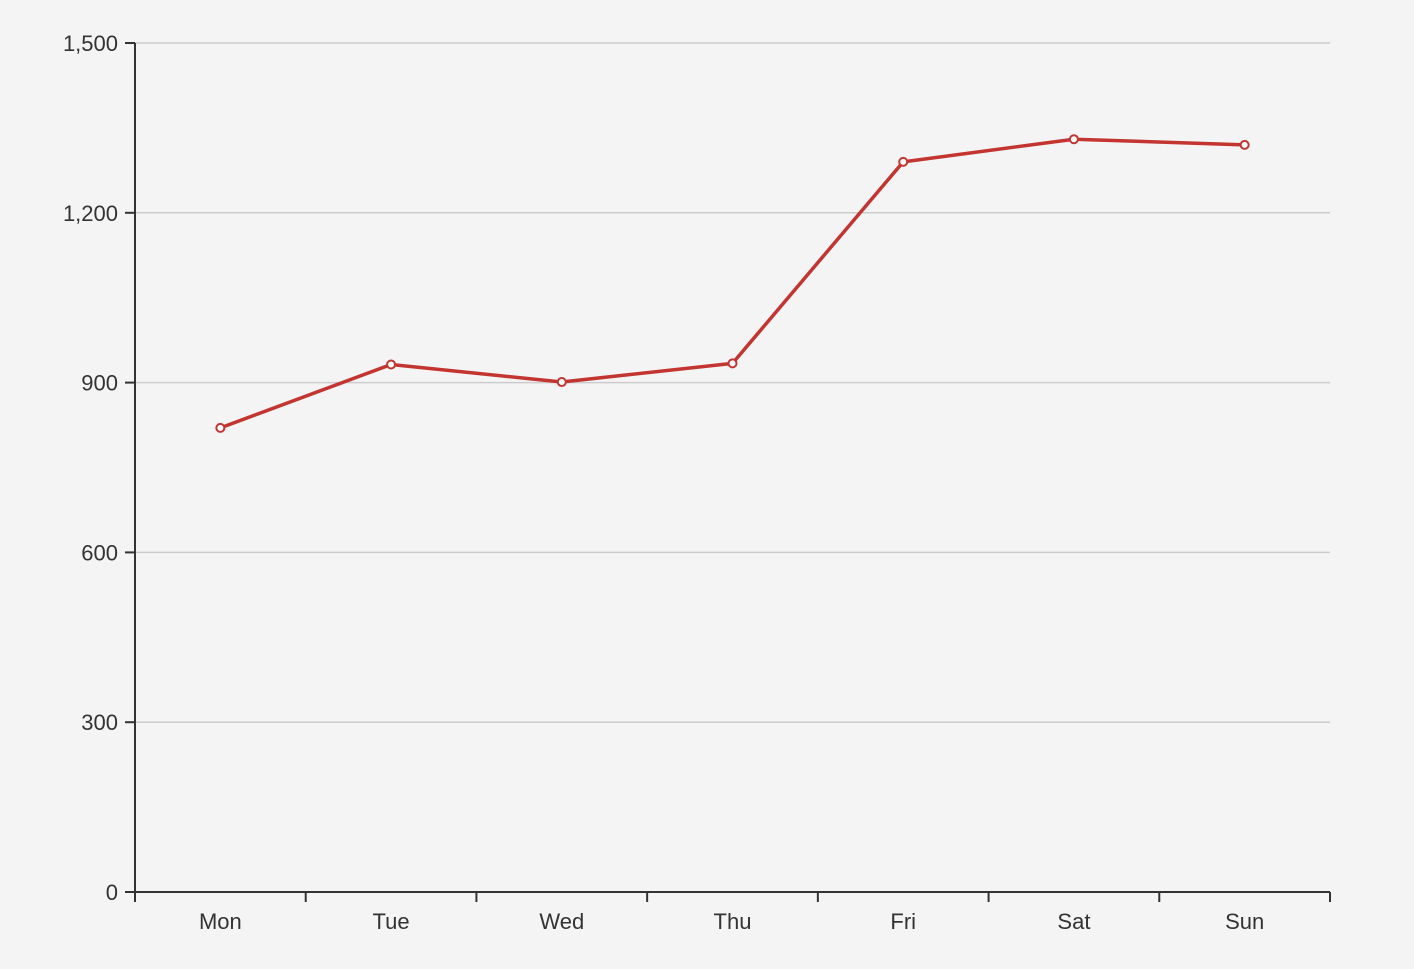 This screenshot has width=1414, height=969. What do you see at coordinates (99, 722) in the screenshot?
I see `y-tick-label: 300` at bounding box center [99, 722].